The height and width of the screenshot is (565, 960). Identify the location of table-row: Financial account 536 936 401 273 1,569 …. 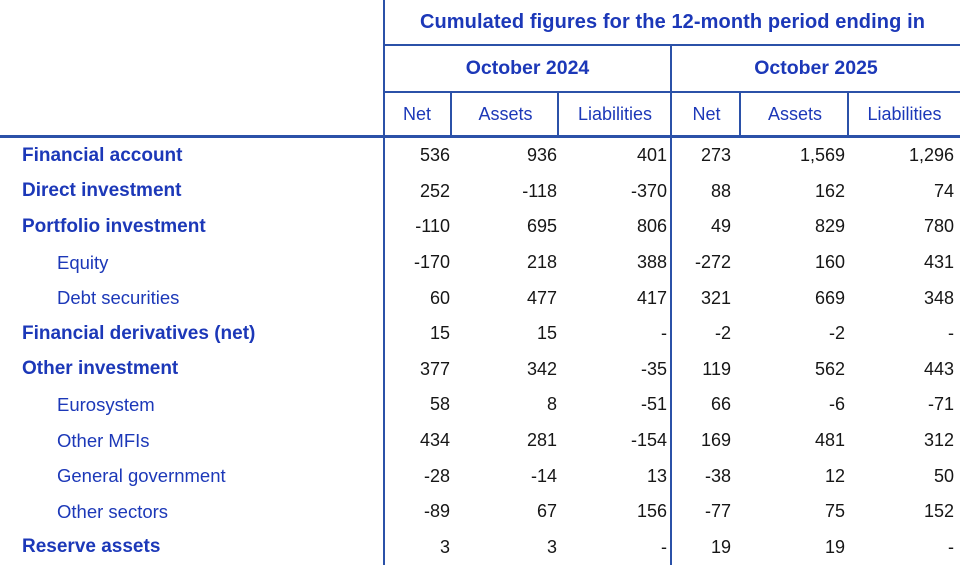
(480, 156).